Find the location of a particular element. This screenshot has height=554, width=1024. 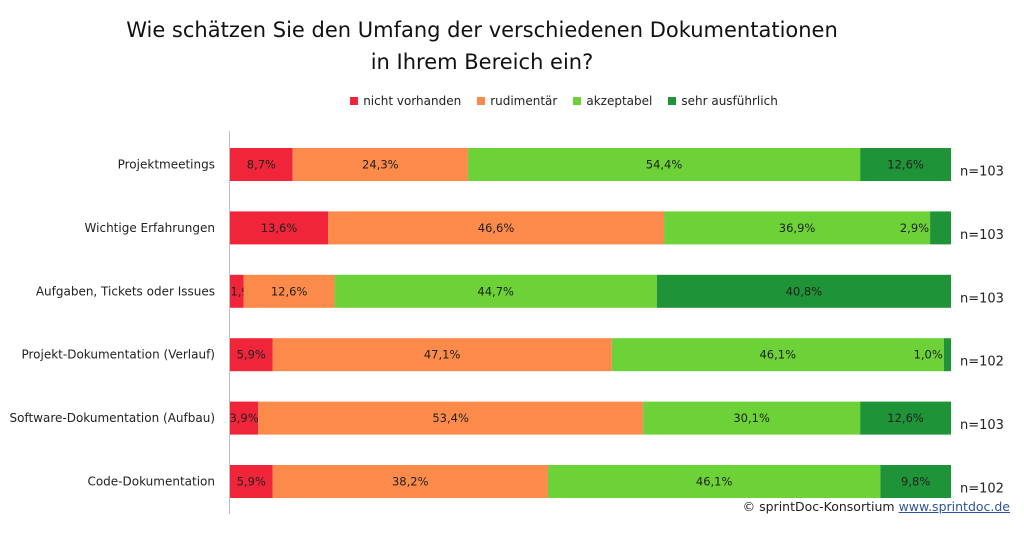

data-label: 53,4% is located at coordinates (450, 418).